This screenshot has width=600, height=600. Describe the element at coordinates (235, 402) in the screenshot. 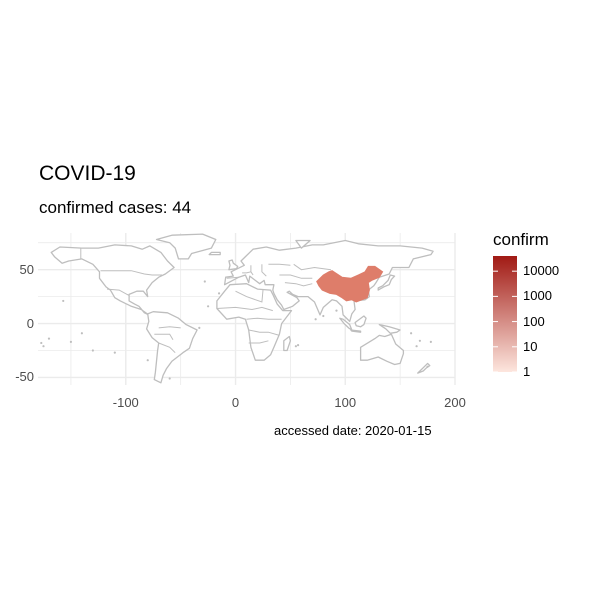

I see `x-tick-label: 0` at that location.